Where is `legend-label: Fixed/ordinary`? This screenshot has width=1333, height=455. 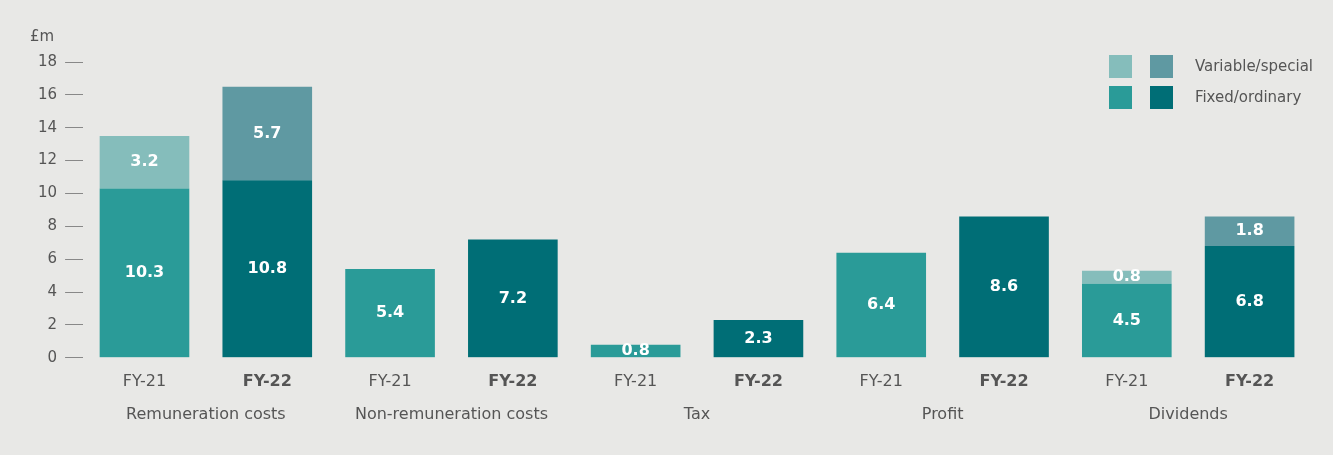 legend-label: Fixed/ordinary is located at coordinates (1248, 97).